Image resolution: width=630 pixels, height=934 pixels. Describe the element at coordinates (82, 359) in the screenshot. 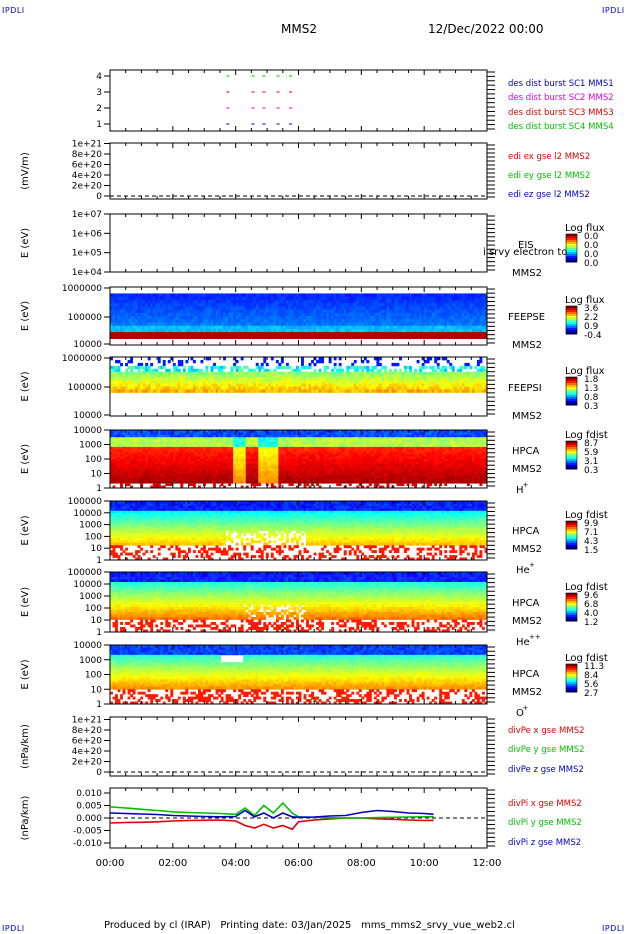

I see `y-tick-label: 1000000` at that location.